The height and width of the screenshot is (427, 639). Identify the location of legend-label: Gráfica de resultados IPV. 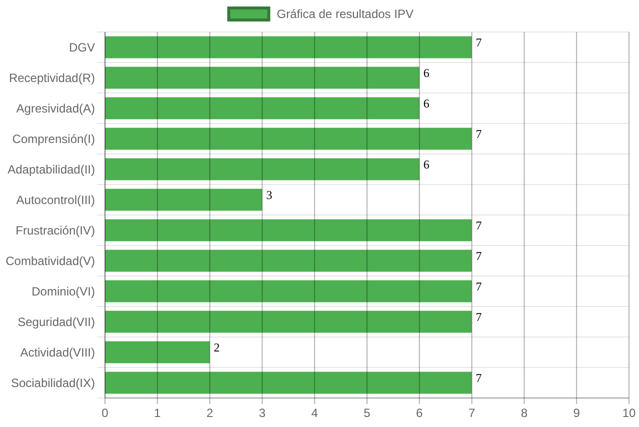
(345, 14).